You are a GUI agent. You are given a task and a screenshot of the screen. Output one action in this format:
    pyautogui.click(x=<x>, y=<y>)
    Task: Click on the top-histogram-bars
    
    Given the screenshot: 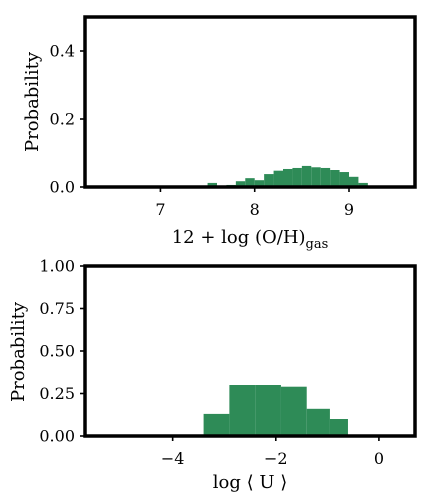 What is the action you would take?
    pyautogui.click(x=287, y=176)
    